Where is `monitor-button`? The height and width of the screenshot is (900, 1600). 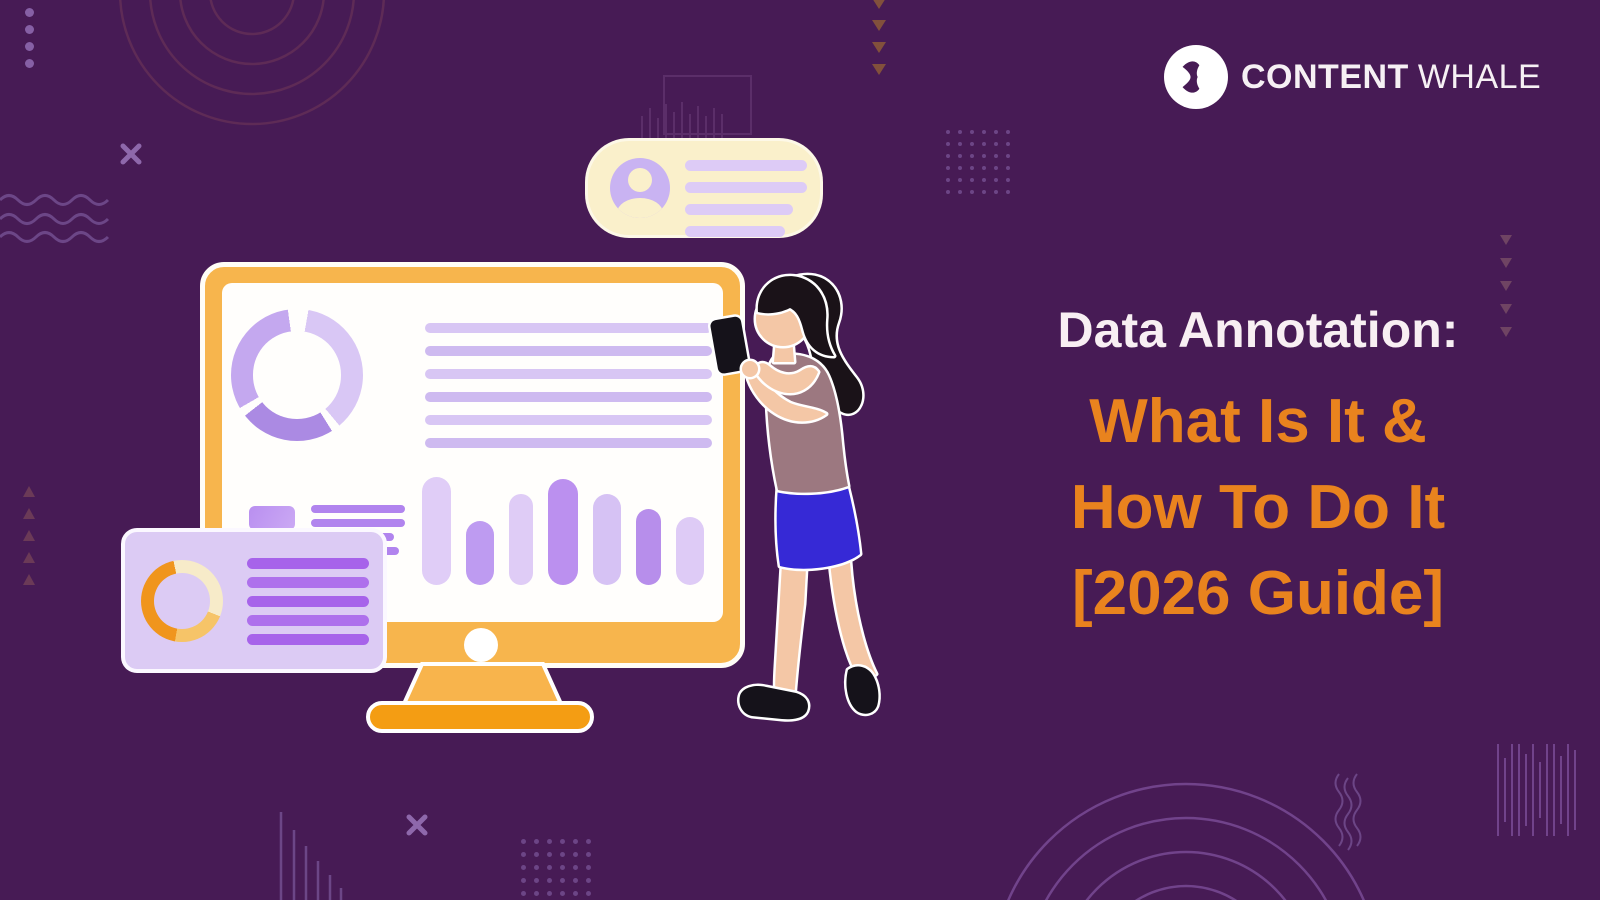
monitor-button is located at coordinates (481, 645).